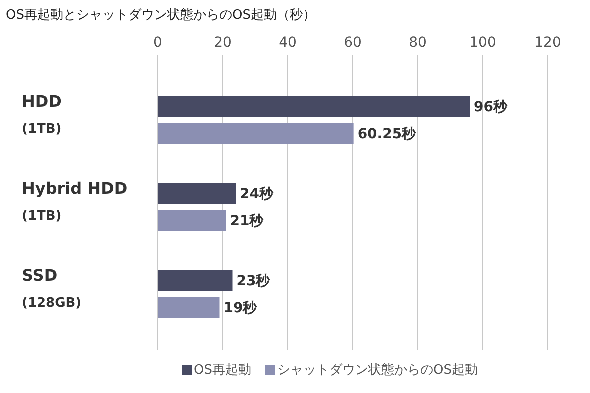  I want to click on data-label: 60.25秒, so click(388, 134).